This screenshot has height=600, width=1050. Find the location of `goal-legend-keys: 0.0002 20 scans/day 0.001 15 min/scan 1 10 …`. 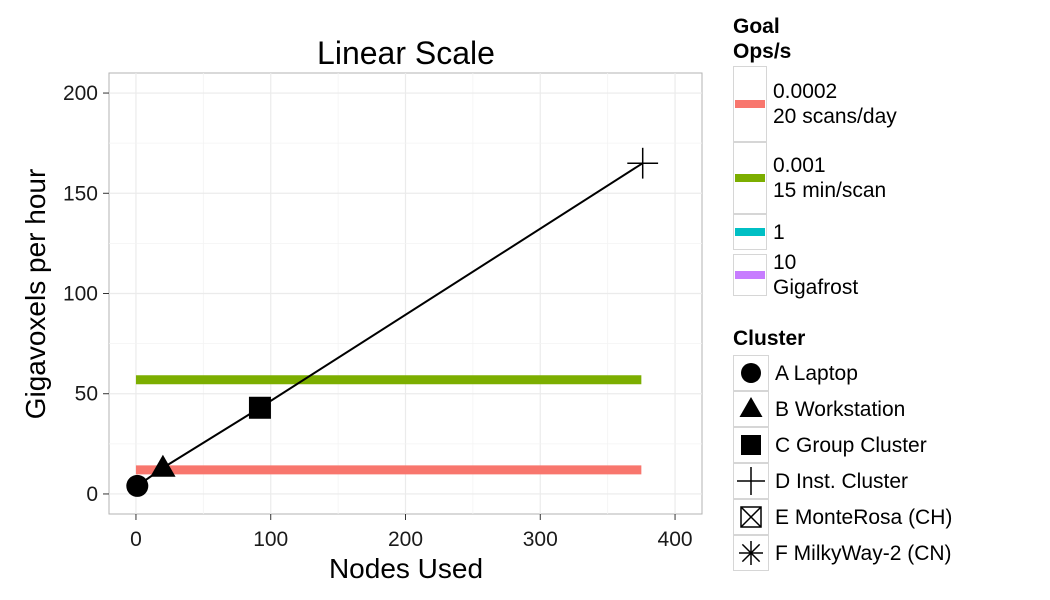

goal-legend-keys: 0.0002 20 scans/day 0.001 15 min/scan 1 10 … is located at coordinates (815, 183).